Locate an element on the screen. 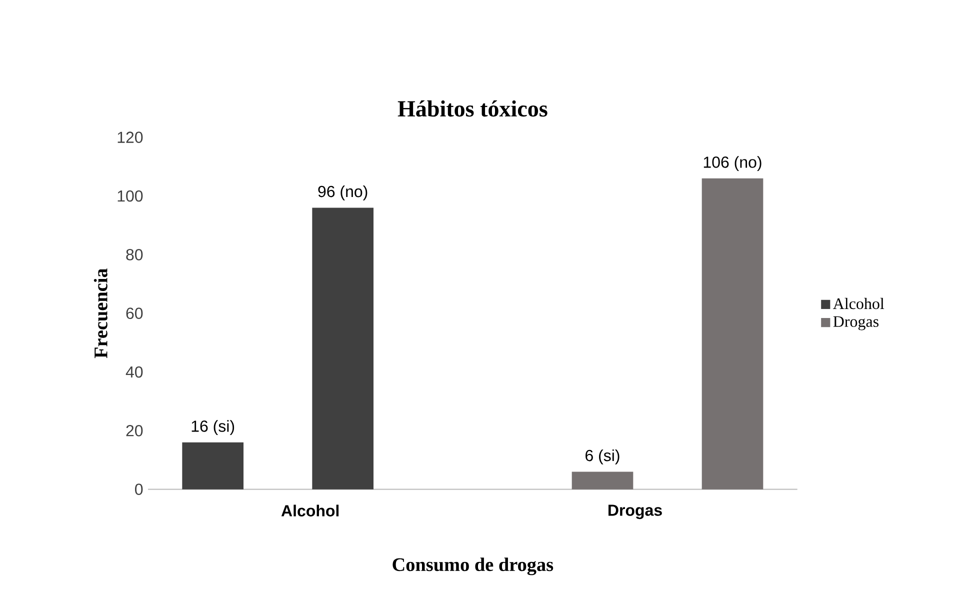  y-tick-label: 80 is located at coordinates (134, 254).